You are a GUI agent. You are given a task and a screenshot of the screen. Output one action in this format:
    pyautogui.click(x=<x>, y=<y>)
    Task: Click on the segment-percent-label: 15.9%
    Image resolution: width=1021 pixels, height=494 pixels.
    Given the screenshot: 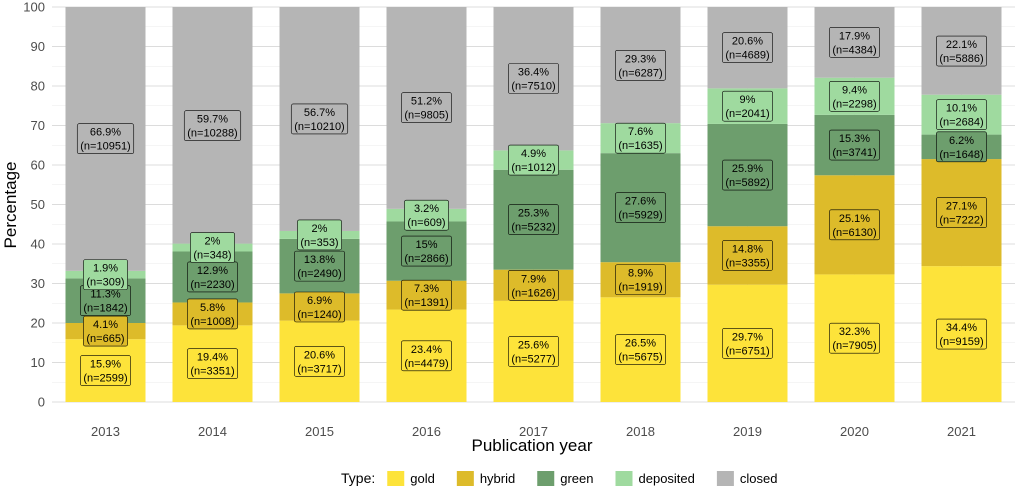 What is the action you would take?
    pyautogui.click(x=105, y=365)
    